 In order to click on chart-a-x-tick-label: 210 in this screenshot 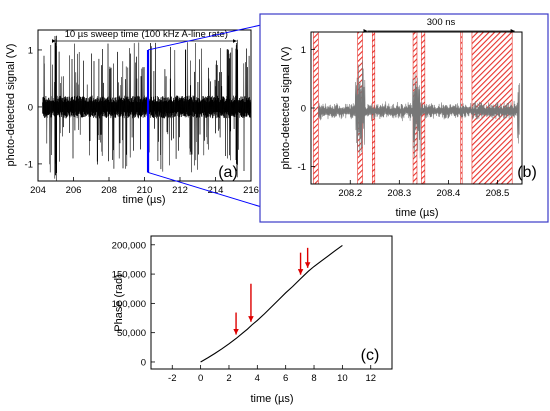, I will do `click(145, 190)`.